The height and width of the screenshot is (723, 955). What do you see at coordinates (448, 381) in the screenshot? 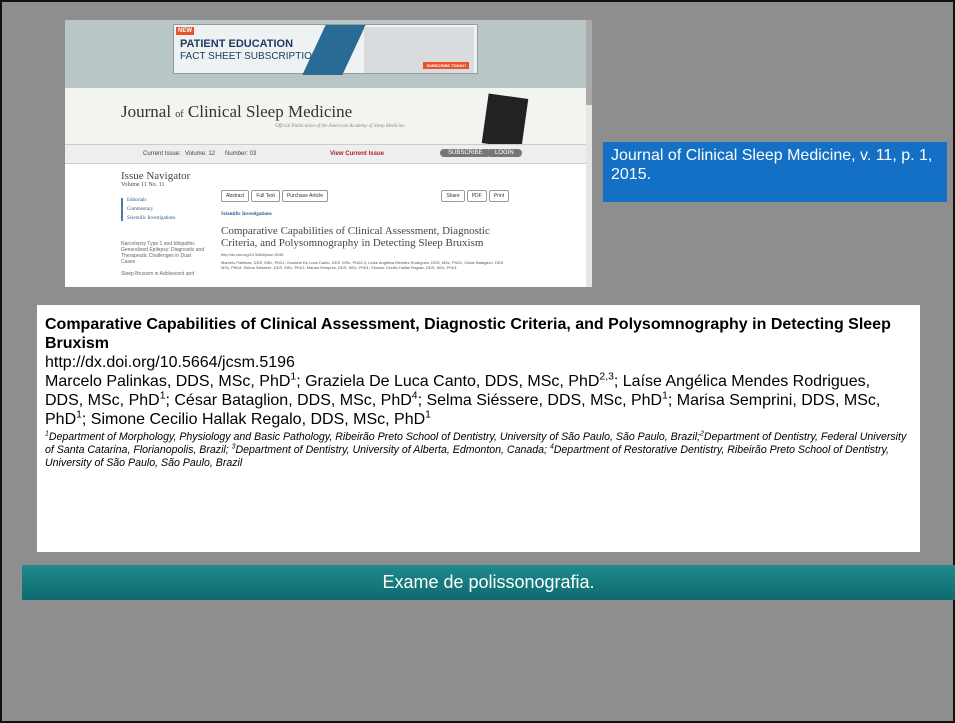
I see `author-name: ; Graziela De Luca Canto, DDS, MSc, PhD` at bounding box center [448, 381].